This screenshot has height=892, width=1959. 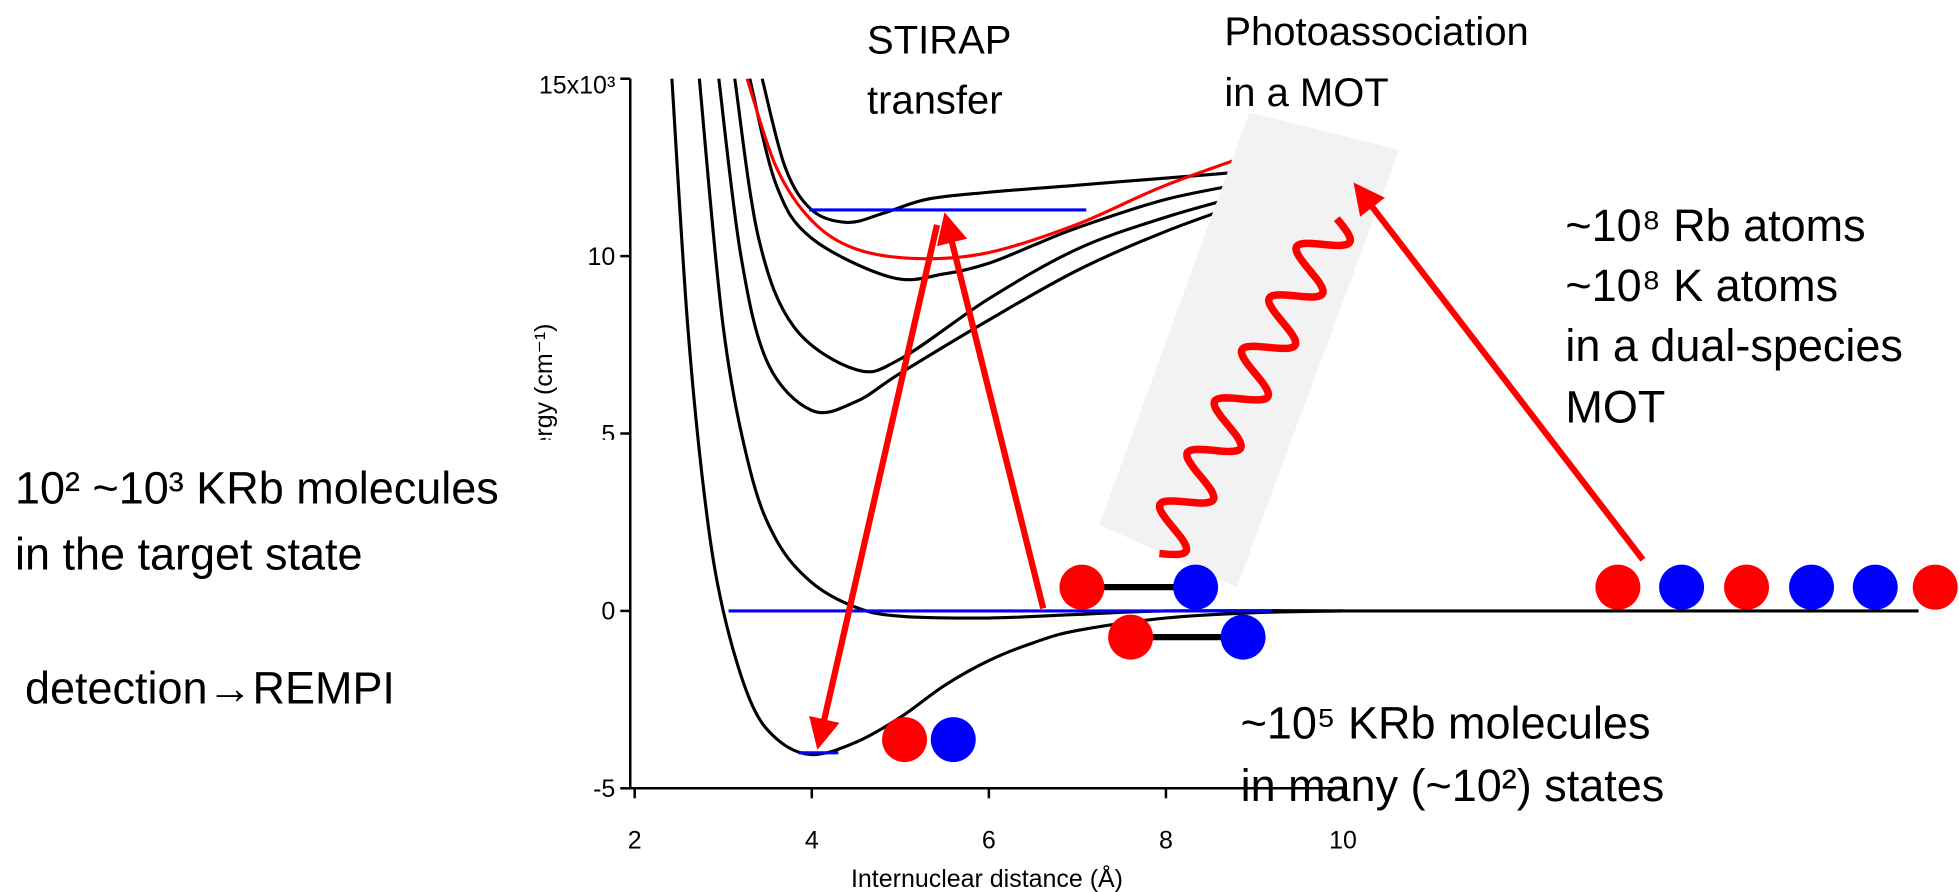 What do you see at coordinates (257, 487) in the screenshot?
I see `annotation: 10² ~10³ KRb molecules` at bounding box center [257, 487].